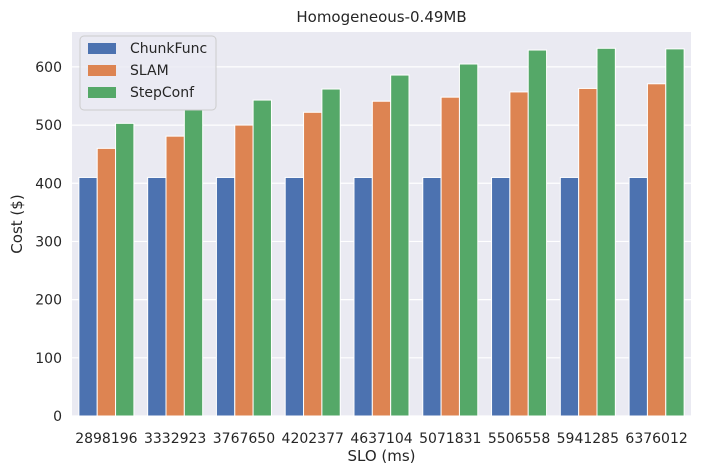  What do you see at coordinates (48, 359) in the screenshot?
I see `y-tick-label: 100` at bounding box center [48, 359].